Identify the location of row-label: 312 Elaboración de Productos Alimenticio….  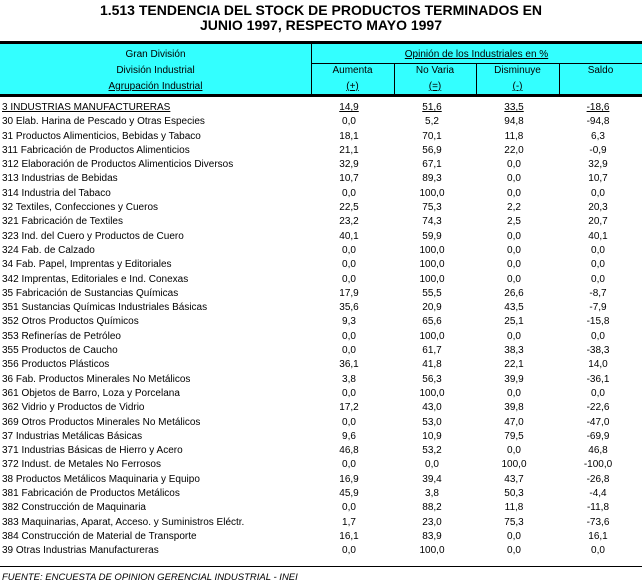
(118, 165).